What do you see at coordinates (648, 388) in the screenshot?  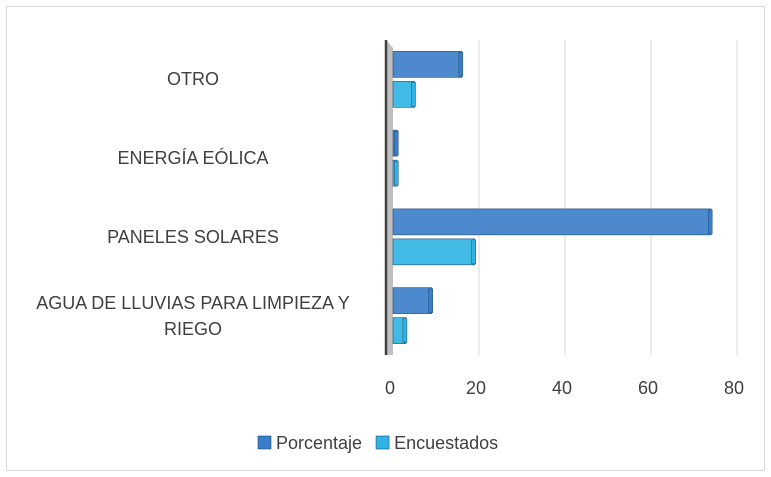 I see `x-tick-label: 60` at bounding box center [648, 388].